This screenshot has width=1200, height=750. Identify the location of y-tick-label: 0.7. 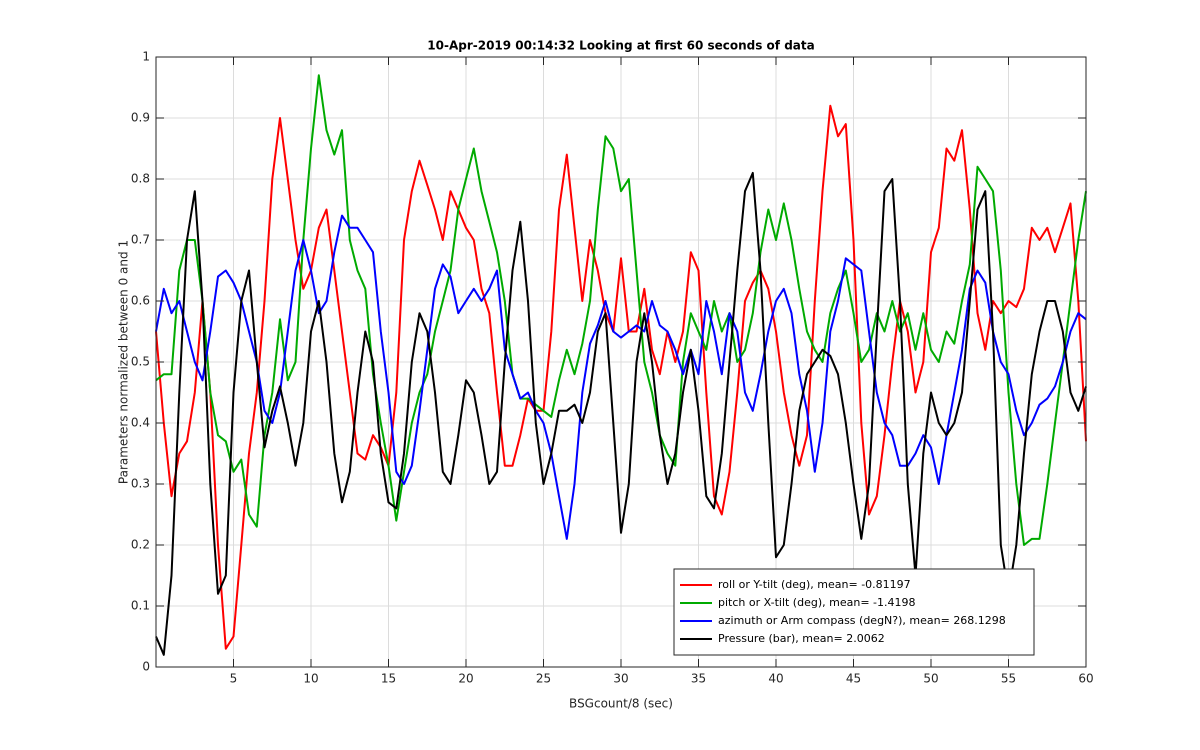
(140, 240).